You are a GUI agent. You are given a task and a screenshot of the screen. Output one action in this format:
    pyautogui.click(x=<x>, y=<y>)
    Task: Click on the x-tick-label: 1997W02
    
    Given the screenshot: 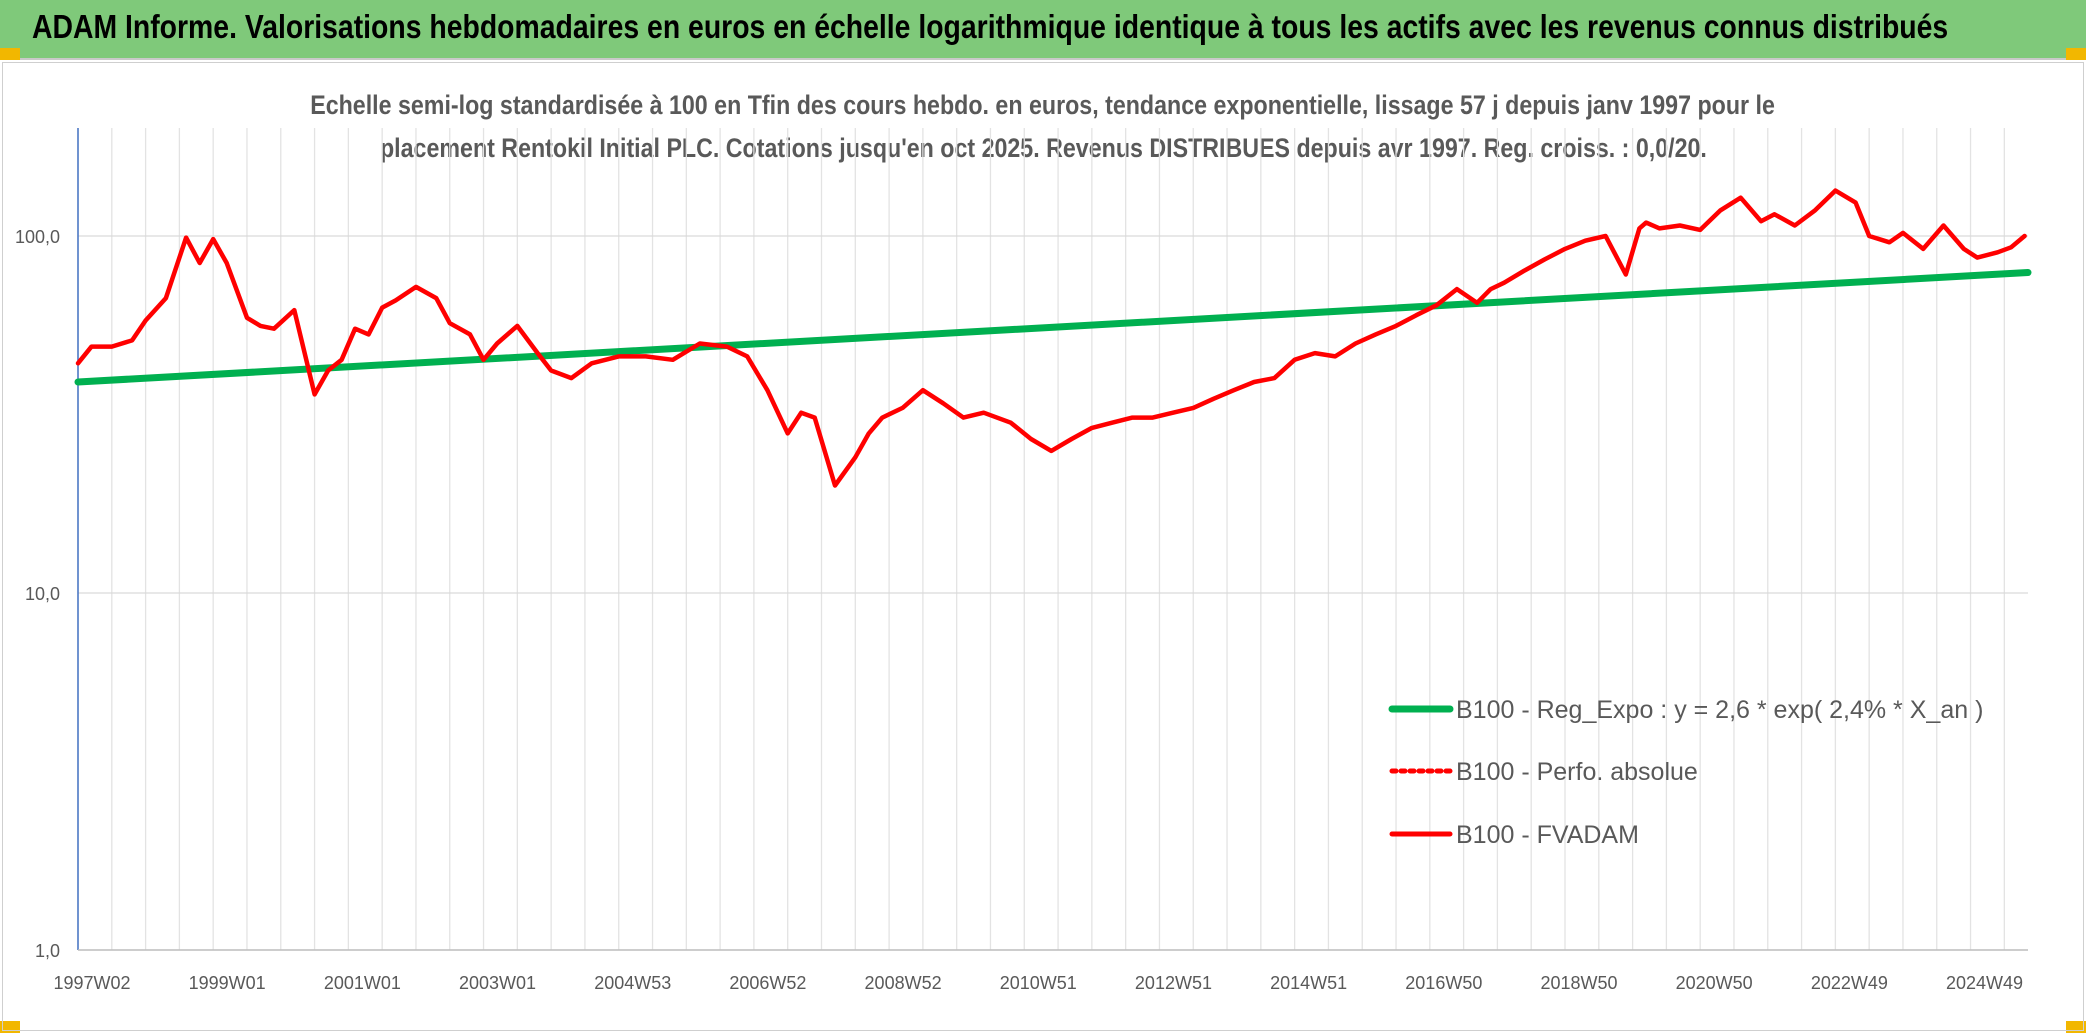 What is the action you would take?
    pyautogui.click(x=91, y=983)
    